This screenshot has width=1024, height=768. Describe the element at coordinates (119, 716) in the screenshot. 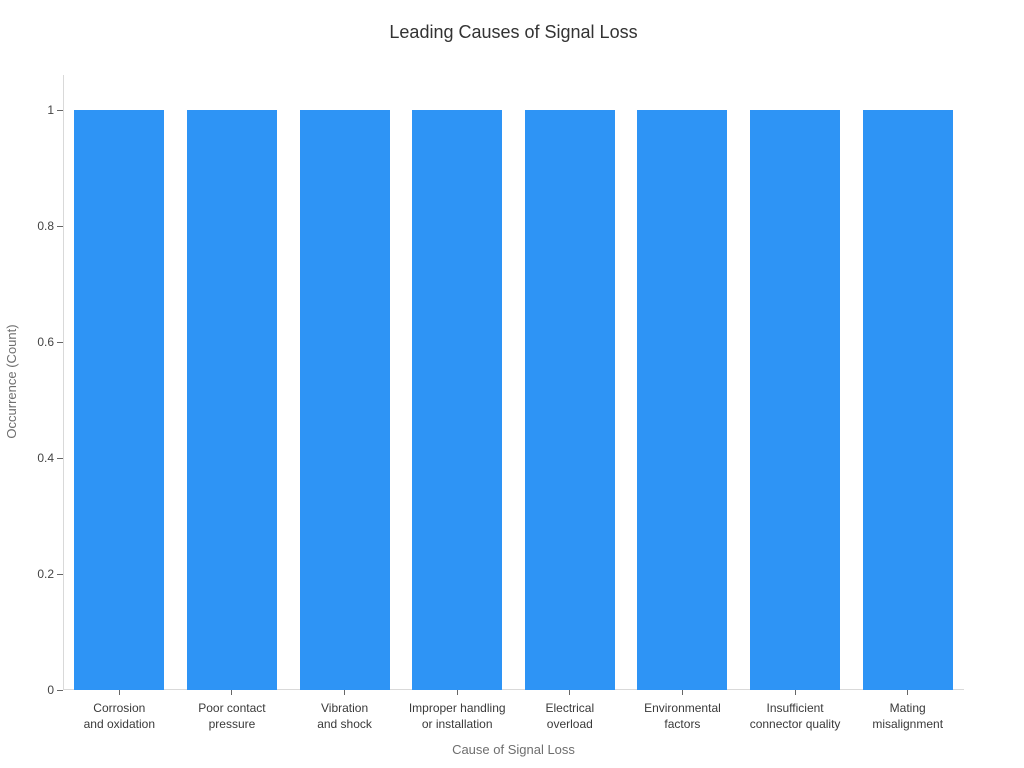

I see `x-tick-label: Corrosion and oxidation` at that location.